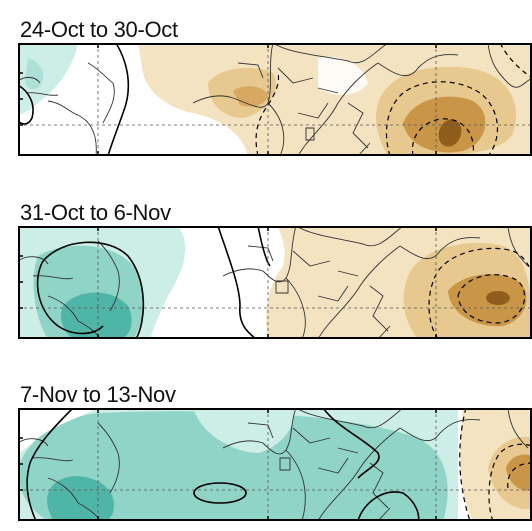 This screenshot has height=531, width=532. Describe the element at coordinates (98, 394) in the screenshot. I see `panel-title-3: 7-Nov to 13-Nov` at that location.